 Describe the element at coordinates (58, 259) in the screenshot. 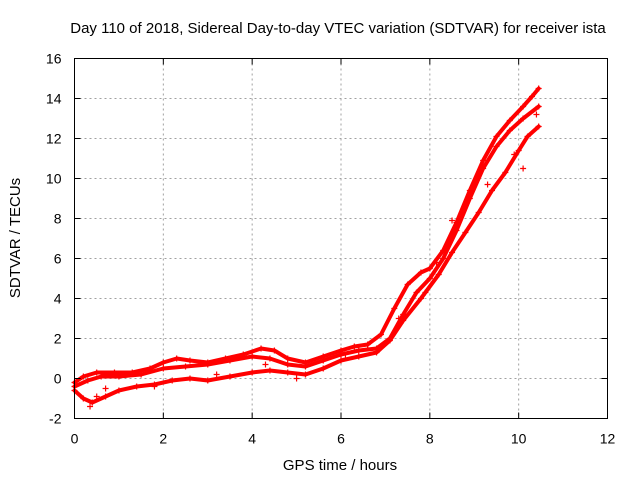

I see `y-tick-label: 6` at that location.